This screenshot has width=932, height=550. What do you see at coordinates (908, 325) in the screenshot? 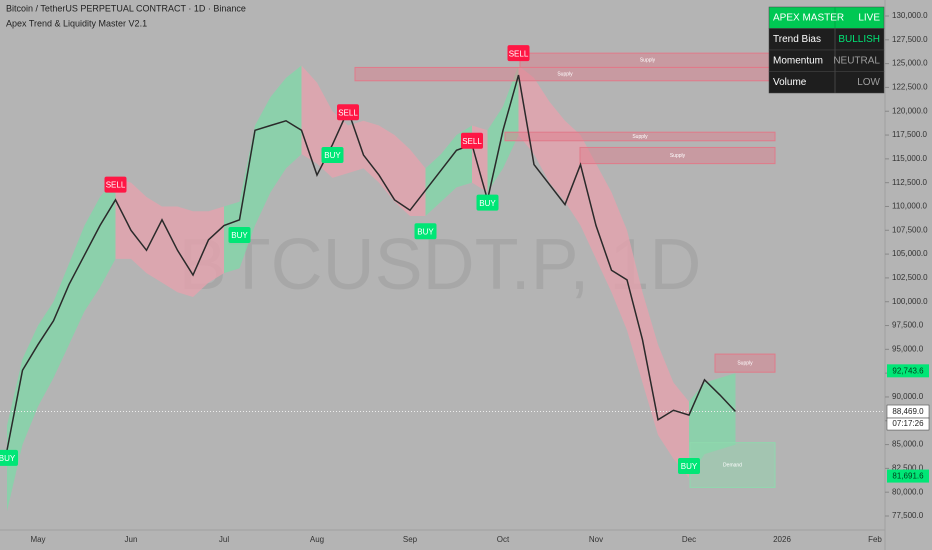
I see `y-tick-label: 97,500.0` at bounding box center [908, 325].